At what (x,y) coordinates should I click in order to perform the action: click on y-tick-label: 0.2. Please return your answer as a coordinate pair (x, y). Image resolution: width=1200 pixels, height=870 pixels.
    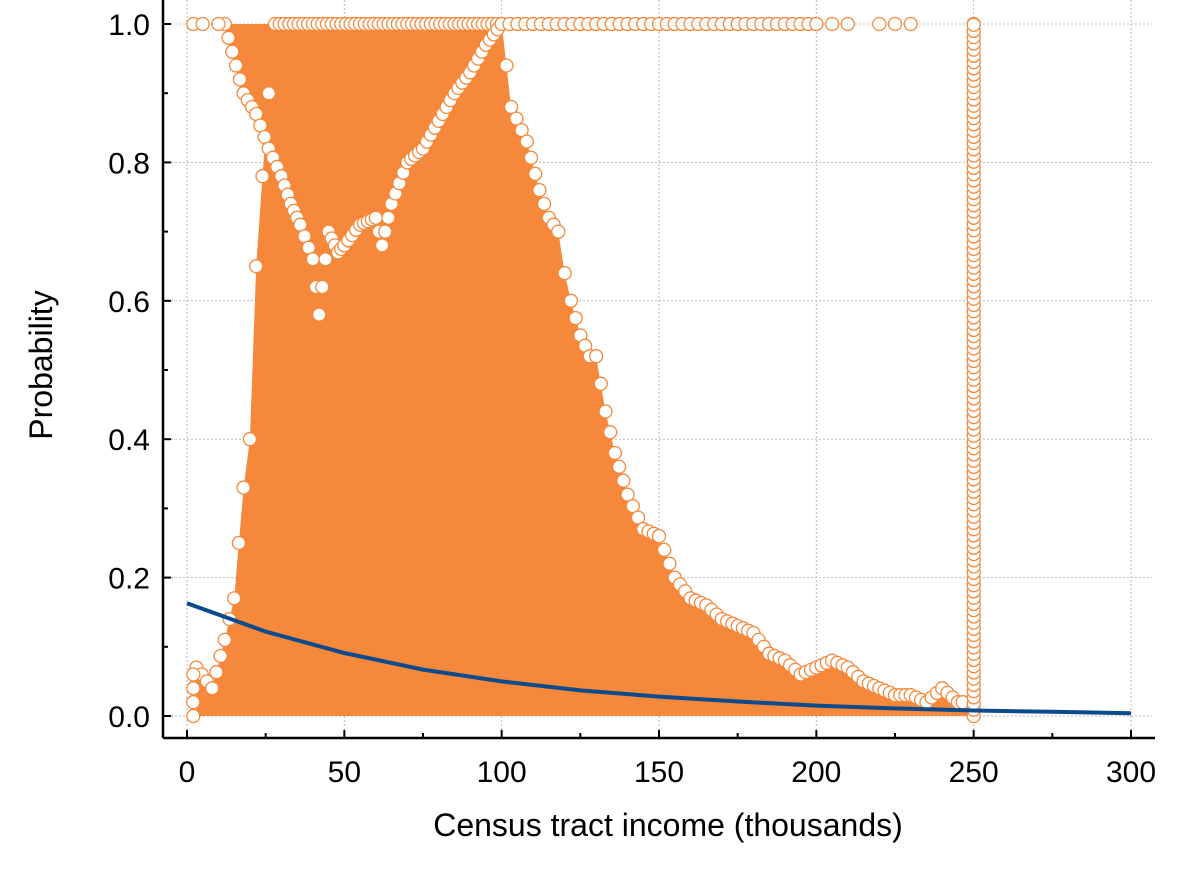
    Looking at the image, I should click on (129, 579).